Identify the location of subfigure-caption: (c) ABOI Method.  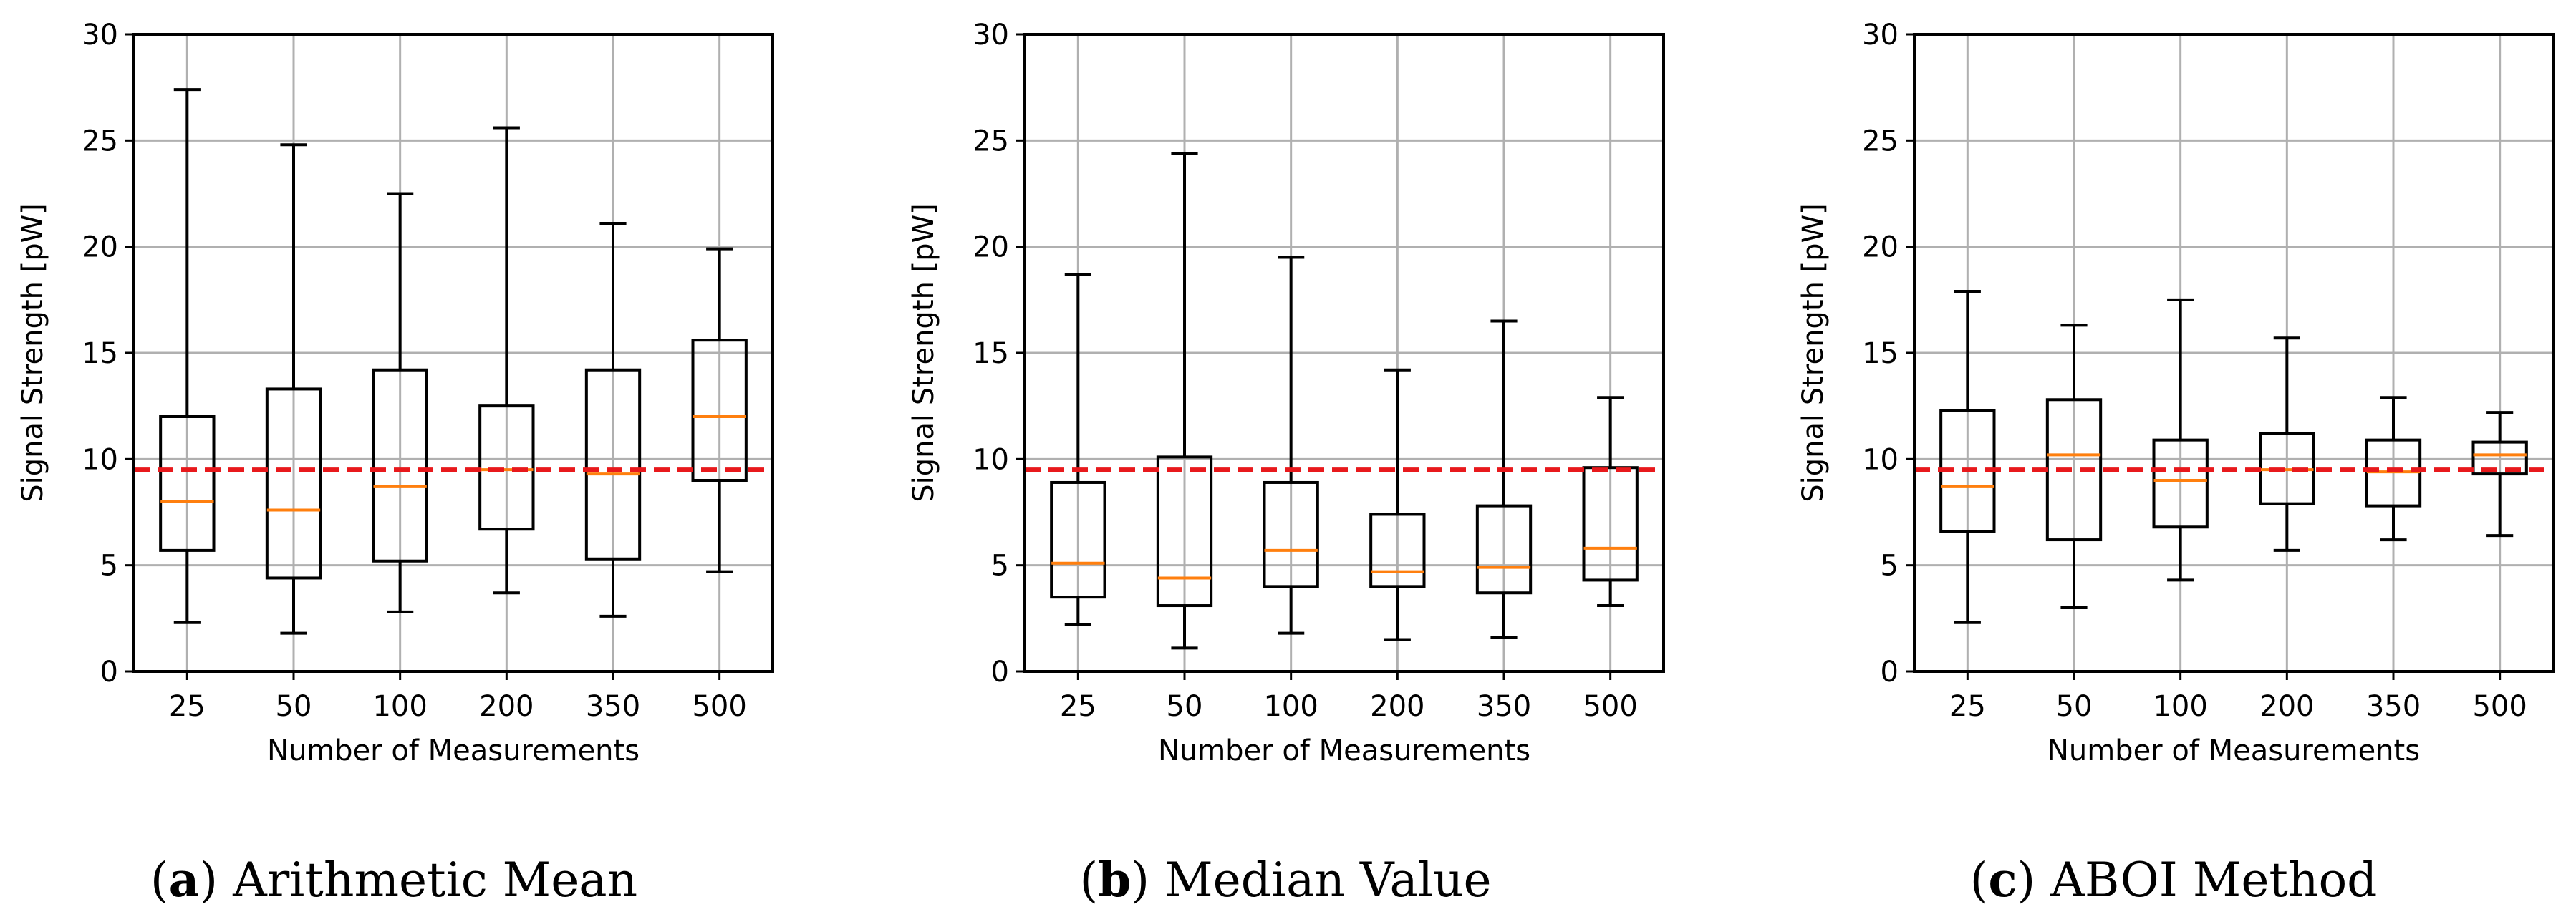
(2174, 880).